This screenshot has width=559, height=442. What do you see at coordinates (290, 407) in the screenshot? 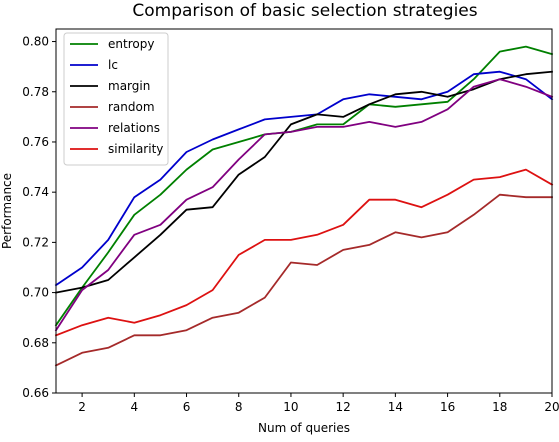
I see `x-tick-label: 10` at bounding box center [290, 407].